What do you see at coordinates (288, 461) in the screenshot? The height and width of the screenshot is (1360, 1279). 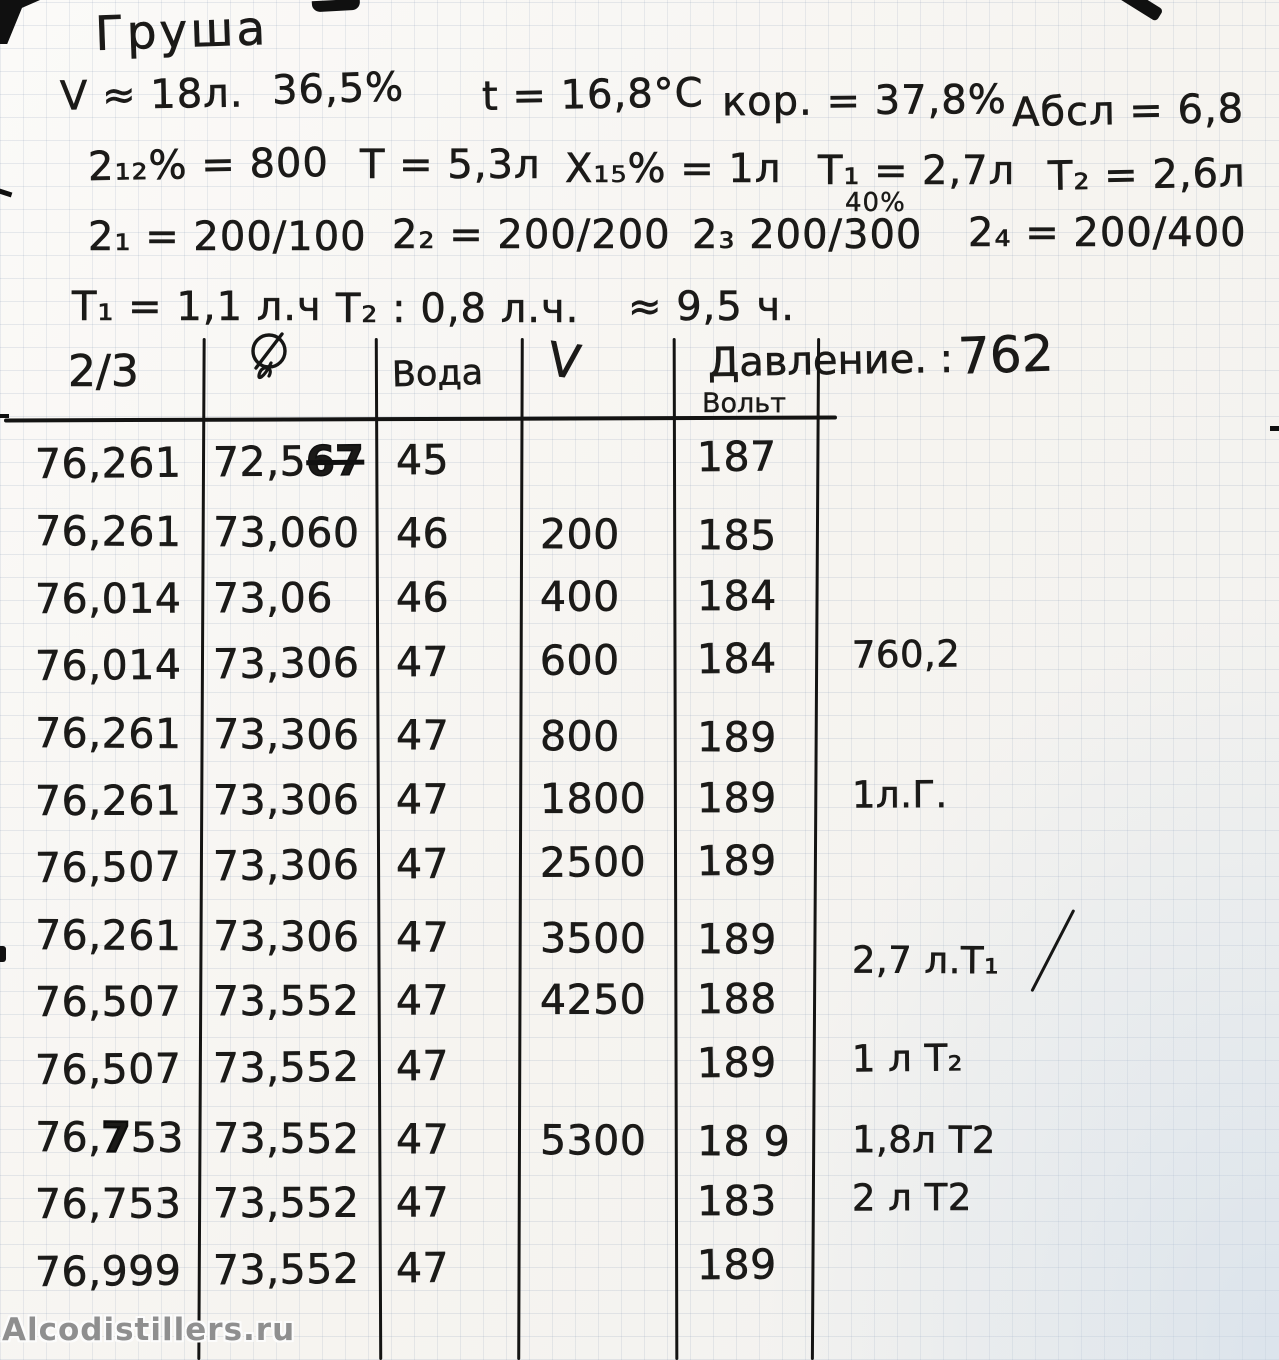 I see `cell-temp-symbol: 72,567` at bounding box center [288, 461].